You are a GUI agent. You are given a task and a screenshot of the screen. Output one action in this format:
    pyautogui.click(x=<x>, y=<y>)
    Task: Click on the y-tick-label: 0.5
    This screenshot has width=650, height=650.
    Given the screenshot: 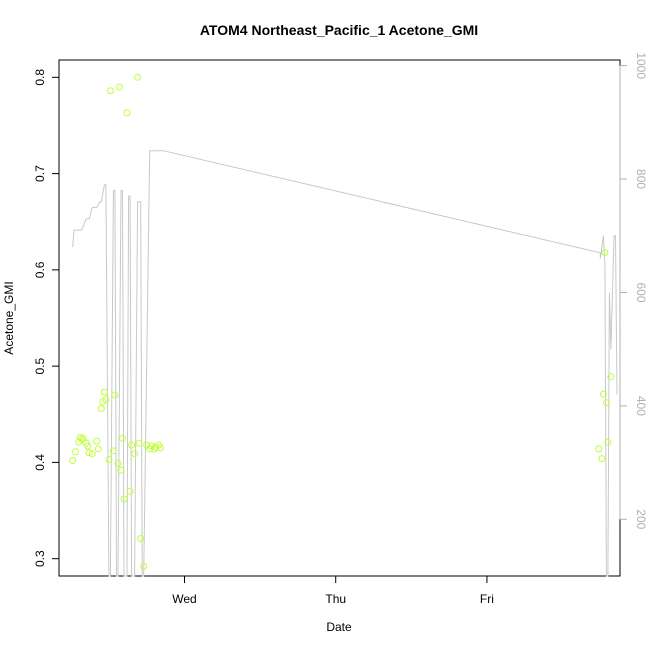 What is the action you would take?
    pyautogui.click(x=40, y=365)
    